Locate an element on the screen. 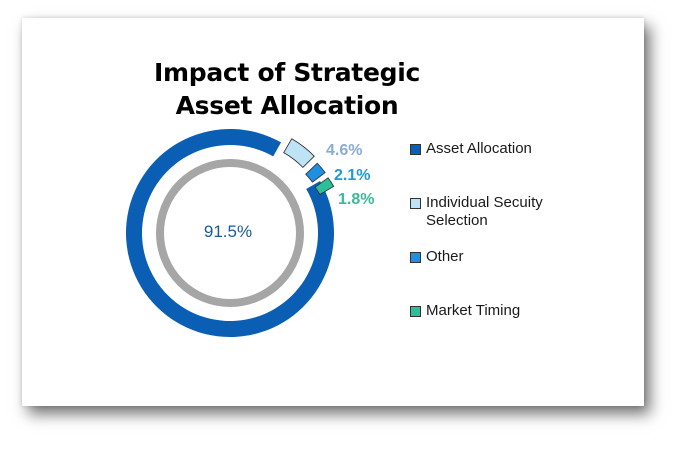 The height and width of the screenshot is (449, 687). data-label-asset-allocation: 91.5% is located at coordinates (228, 231).